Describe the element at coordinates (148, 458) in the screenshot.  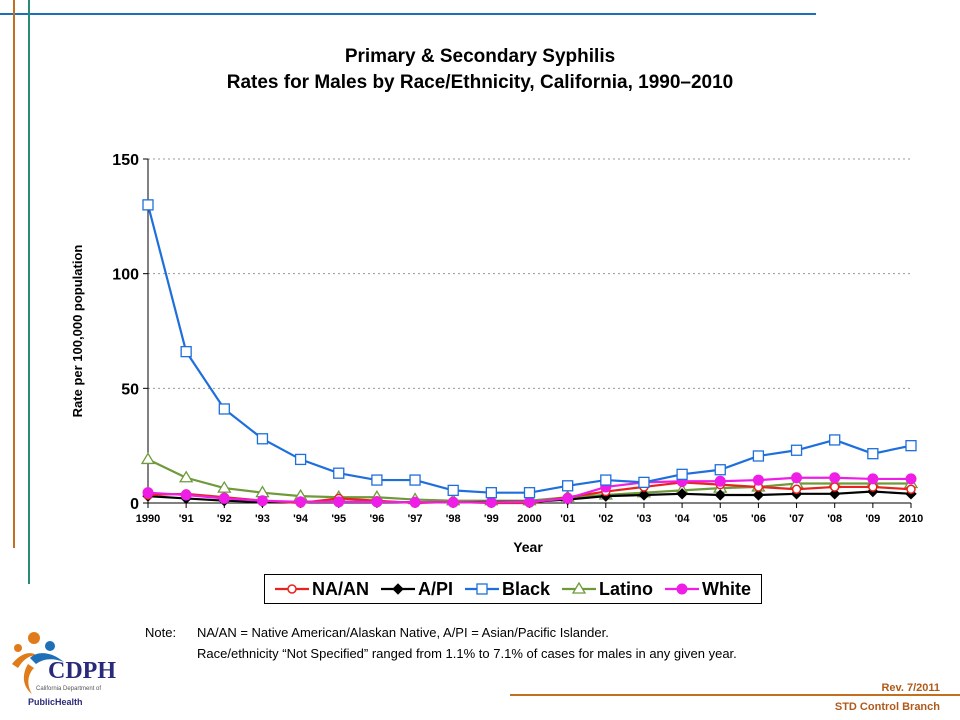
I see `data-point-latino` at that location.